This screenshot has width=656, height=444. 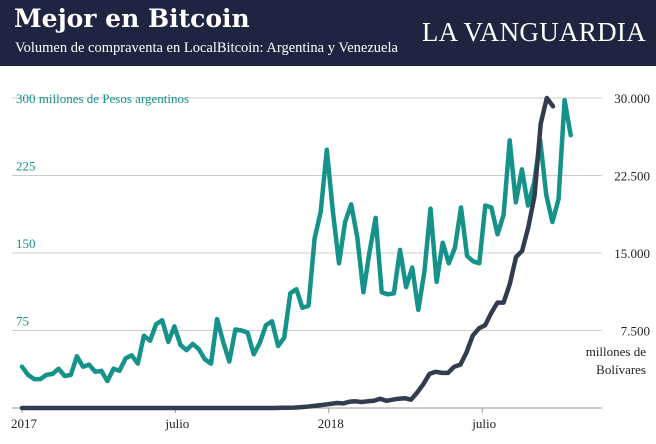 I want to click on x-tick-label: 2018, so click(x=331, y=423).